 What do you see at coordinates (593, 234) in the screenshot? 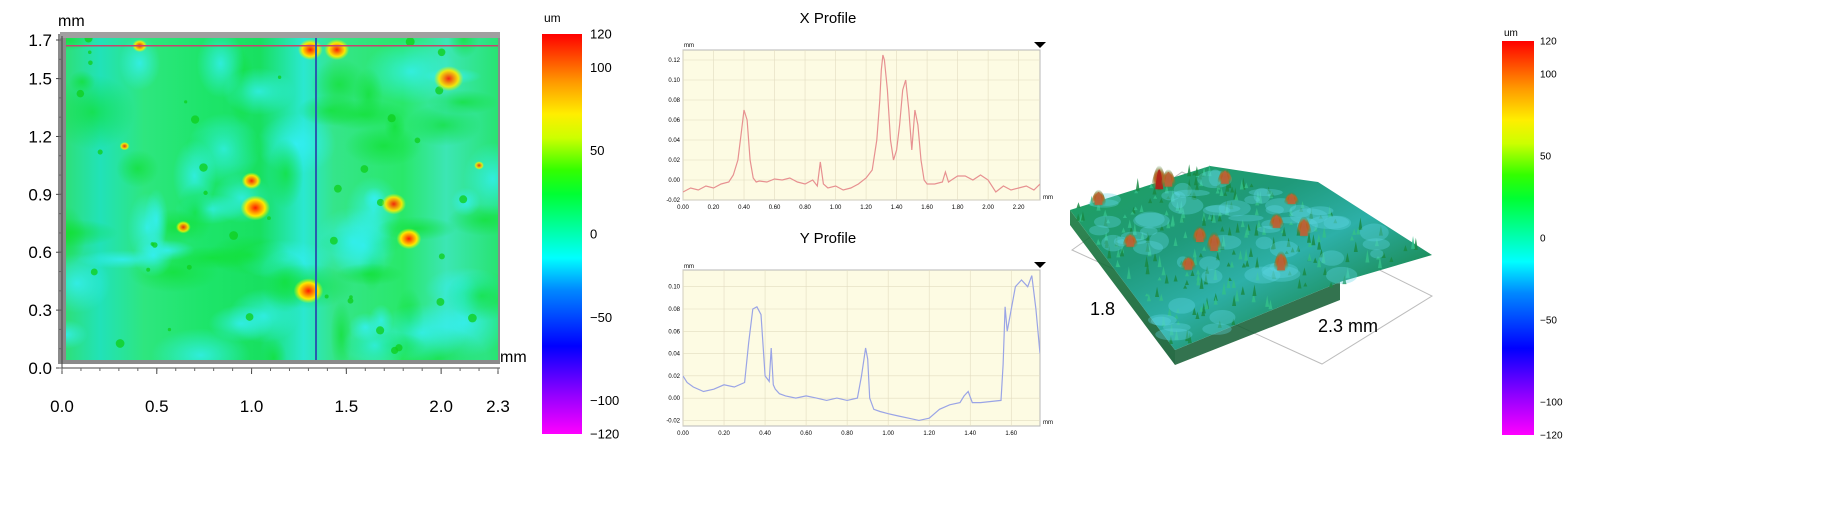
I see `color-scale-left-tick-label: 0` at bounding box center [593, 234].